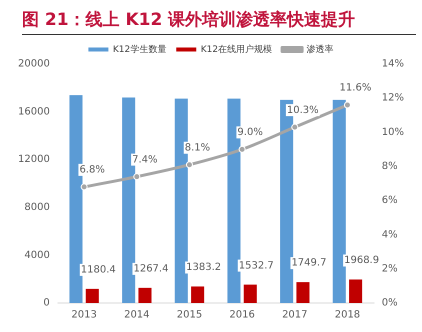 The width and height of the screenshot is (422, 332). What do you see at coordinates (256, 266) in the screenshot?
I see `data-label: 1532.7` at bounding box center [256, 266].